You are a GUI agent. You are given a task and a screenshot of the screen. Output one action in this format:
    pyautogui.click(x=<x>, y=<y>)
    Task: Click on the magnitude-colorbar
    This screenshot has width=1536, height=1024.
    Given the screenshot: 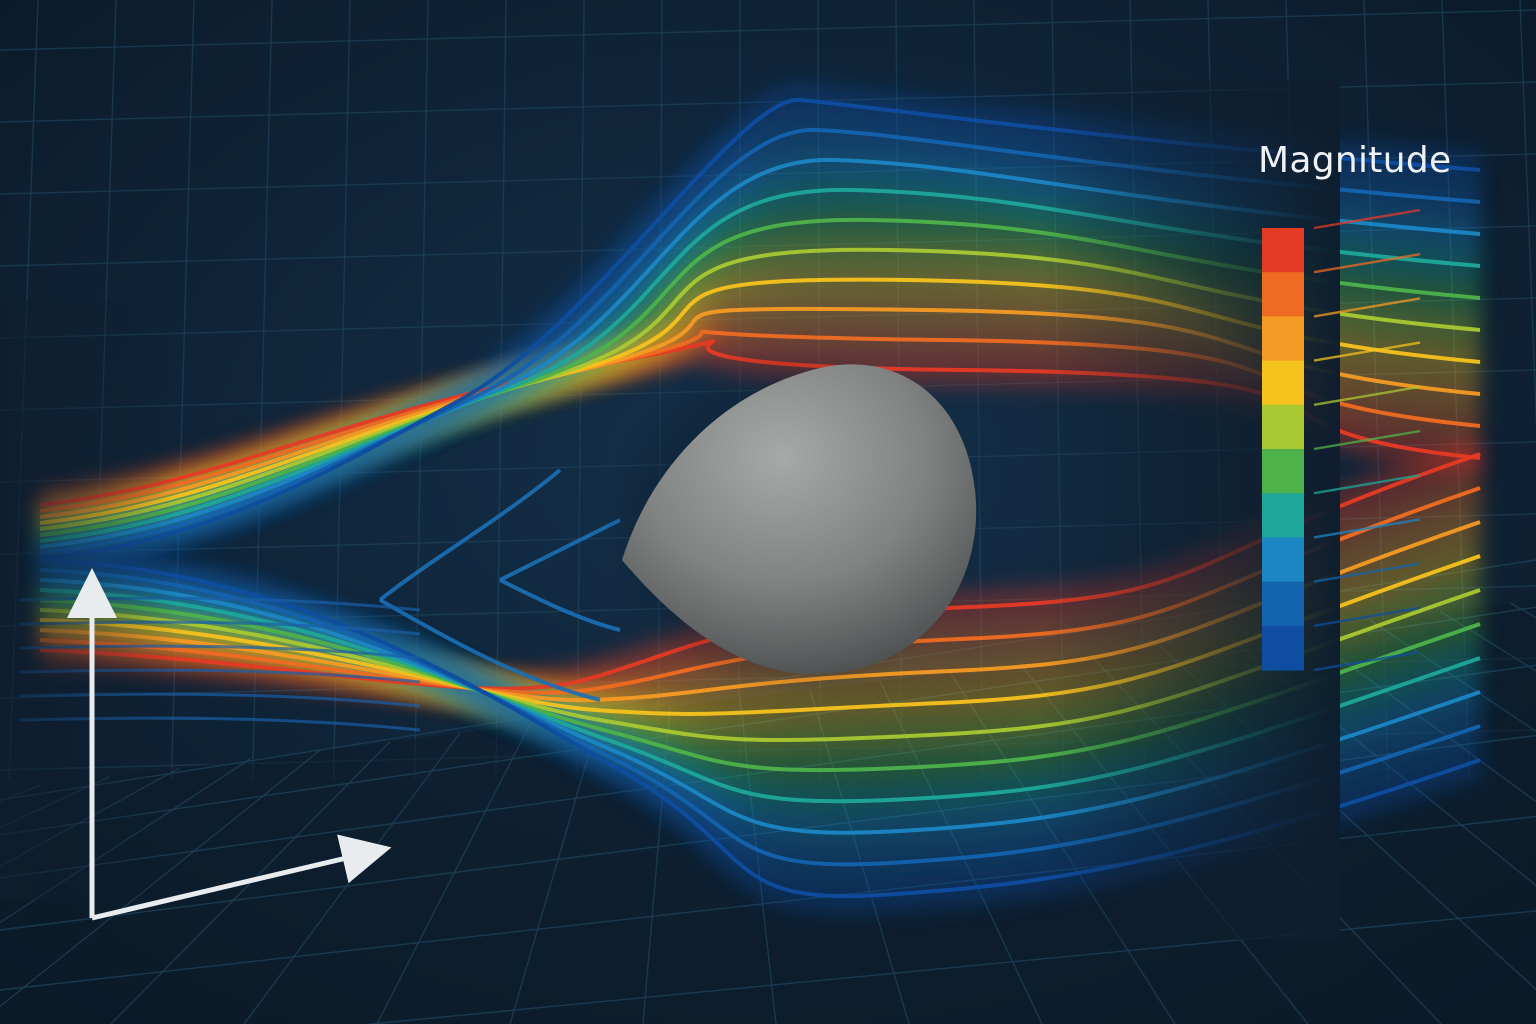 What is the action you would take?
    pyautogui.click(x=1283, y=449)
    